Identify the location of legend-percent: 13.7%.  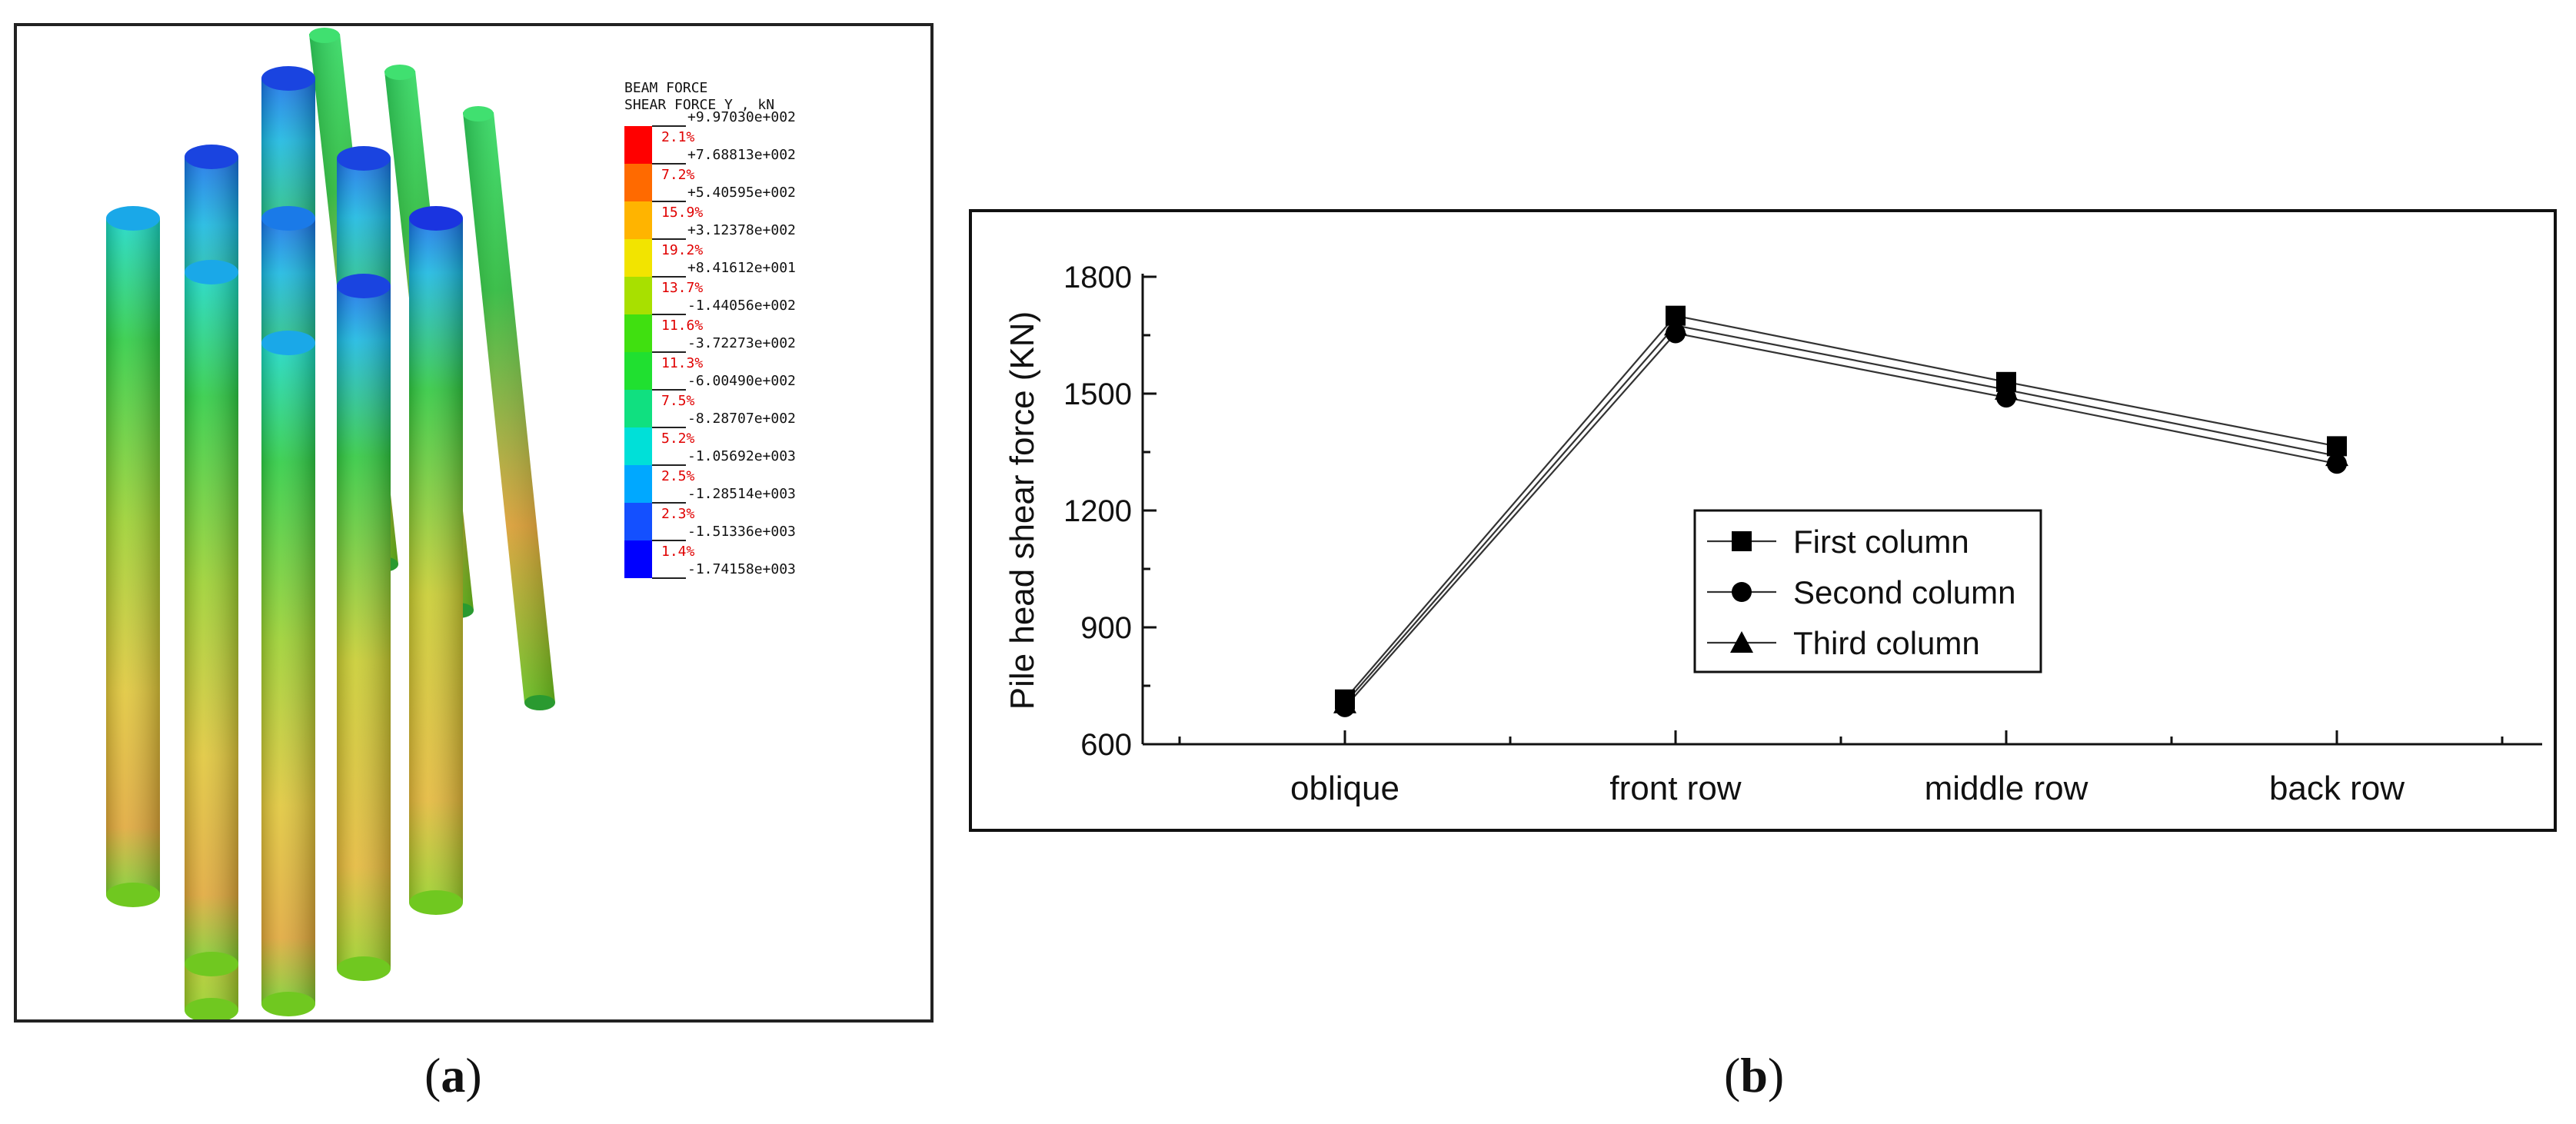
(682, 288).